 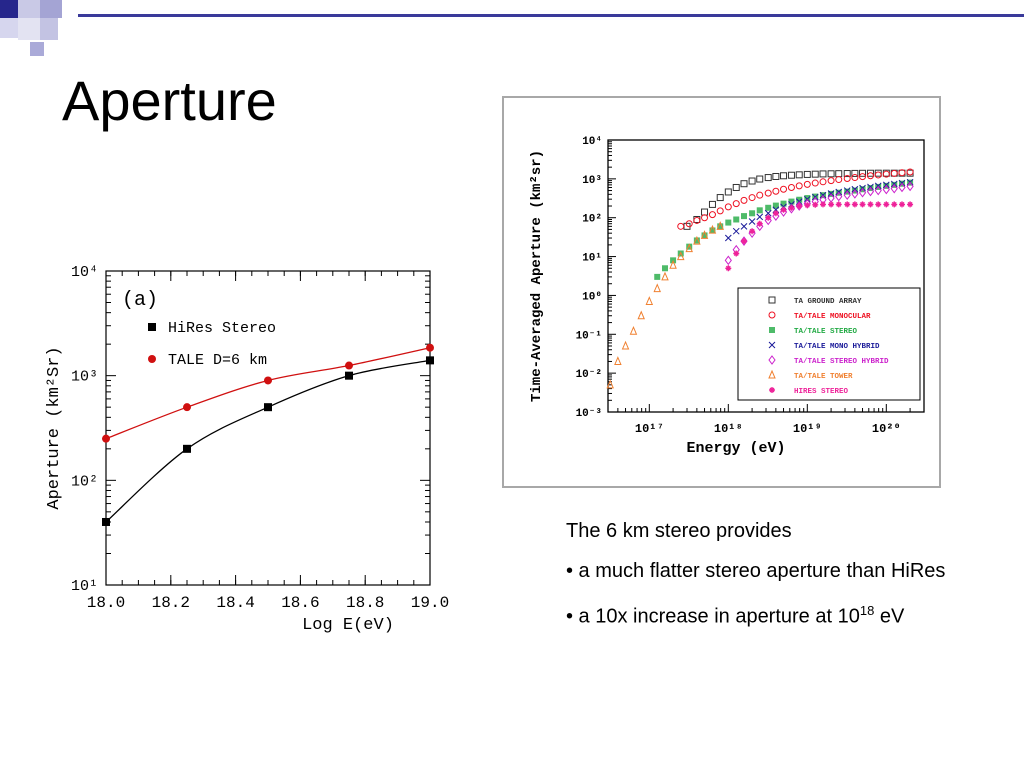 What do you see at coordinates (592, 259) in the screenshot?
I see `right-y-tick-label: 10¹` at bounding box center [592, 259].